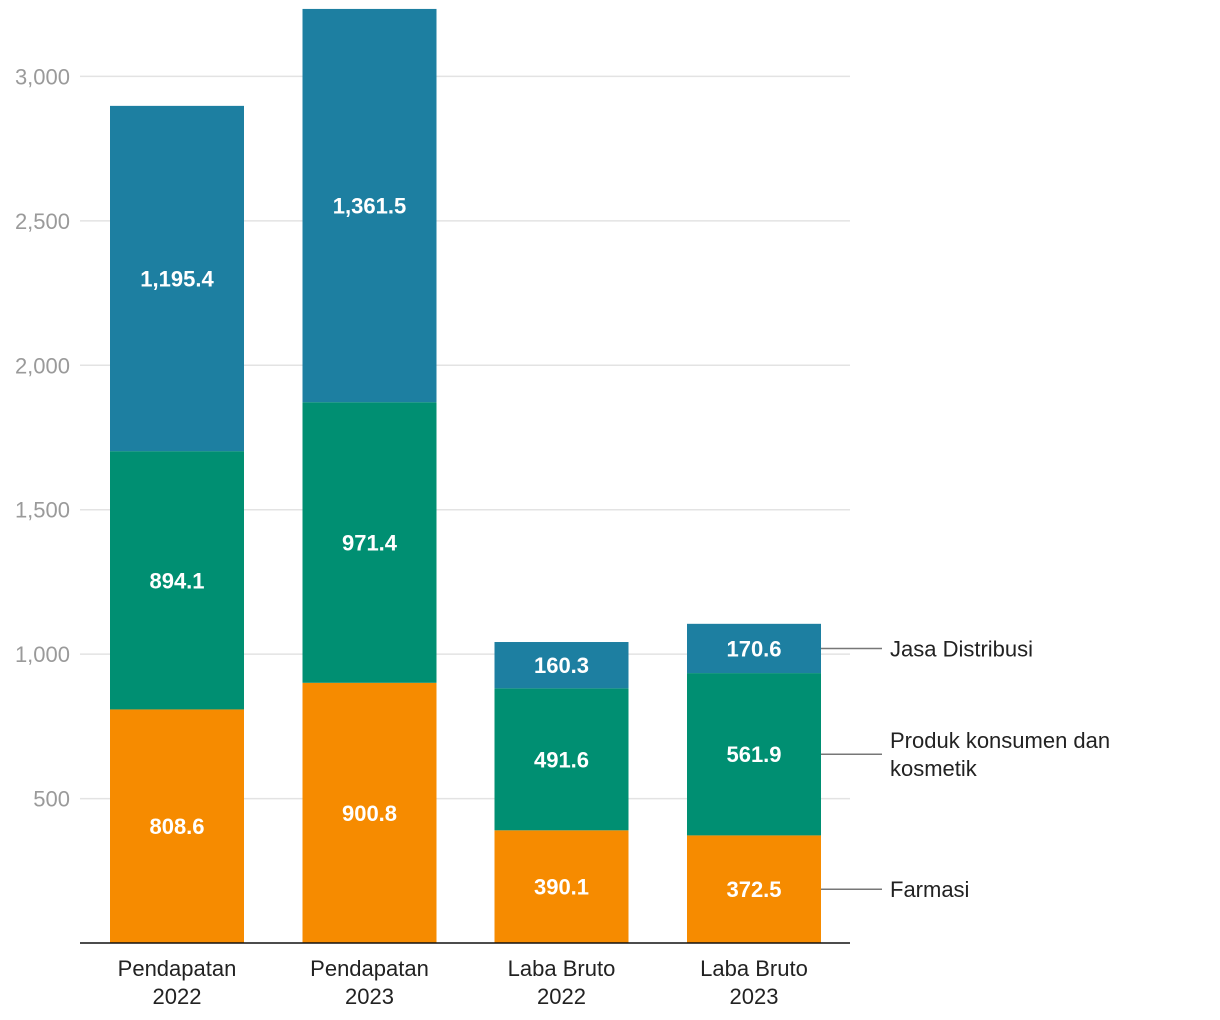  I want to click on data-label: 160.3, so click(561, 665).